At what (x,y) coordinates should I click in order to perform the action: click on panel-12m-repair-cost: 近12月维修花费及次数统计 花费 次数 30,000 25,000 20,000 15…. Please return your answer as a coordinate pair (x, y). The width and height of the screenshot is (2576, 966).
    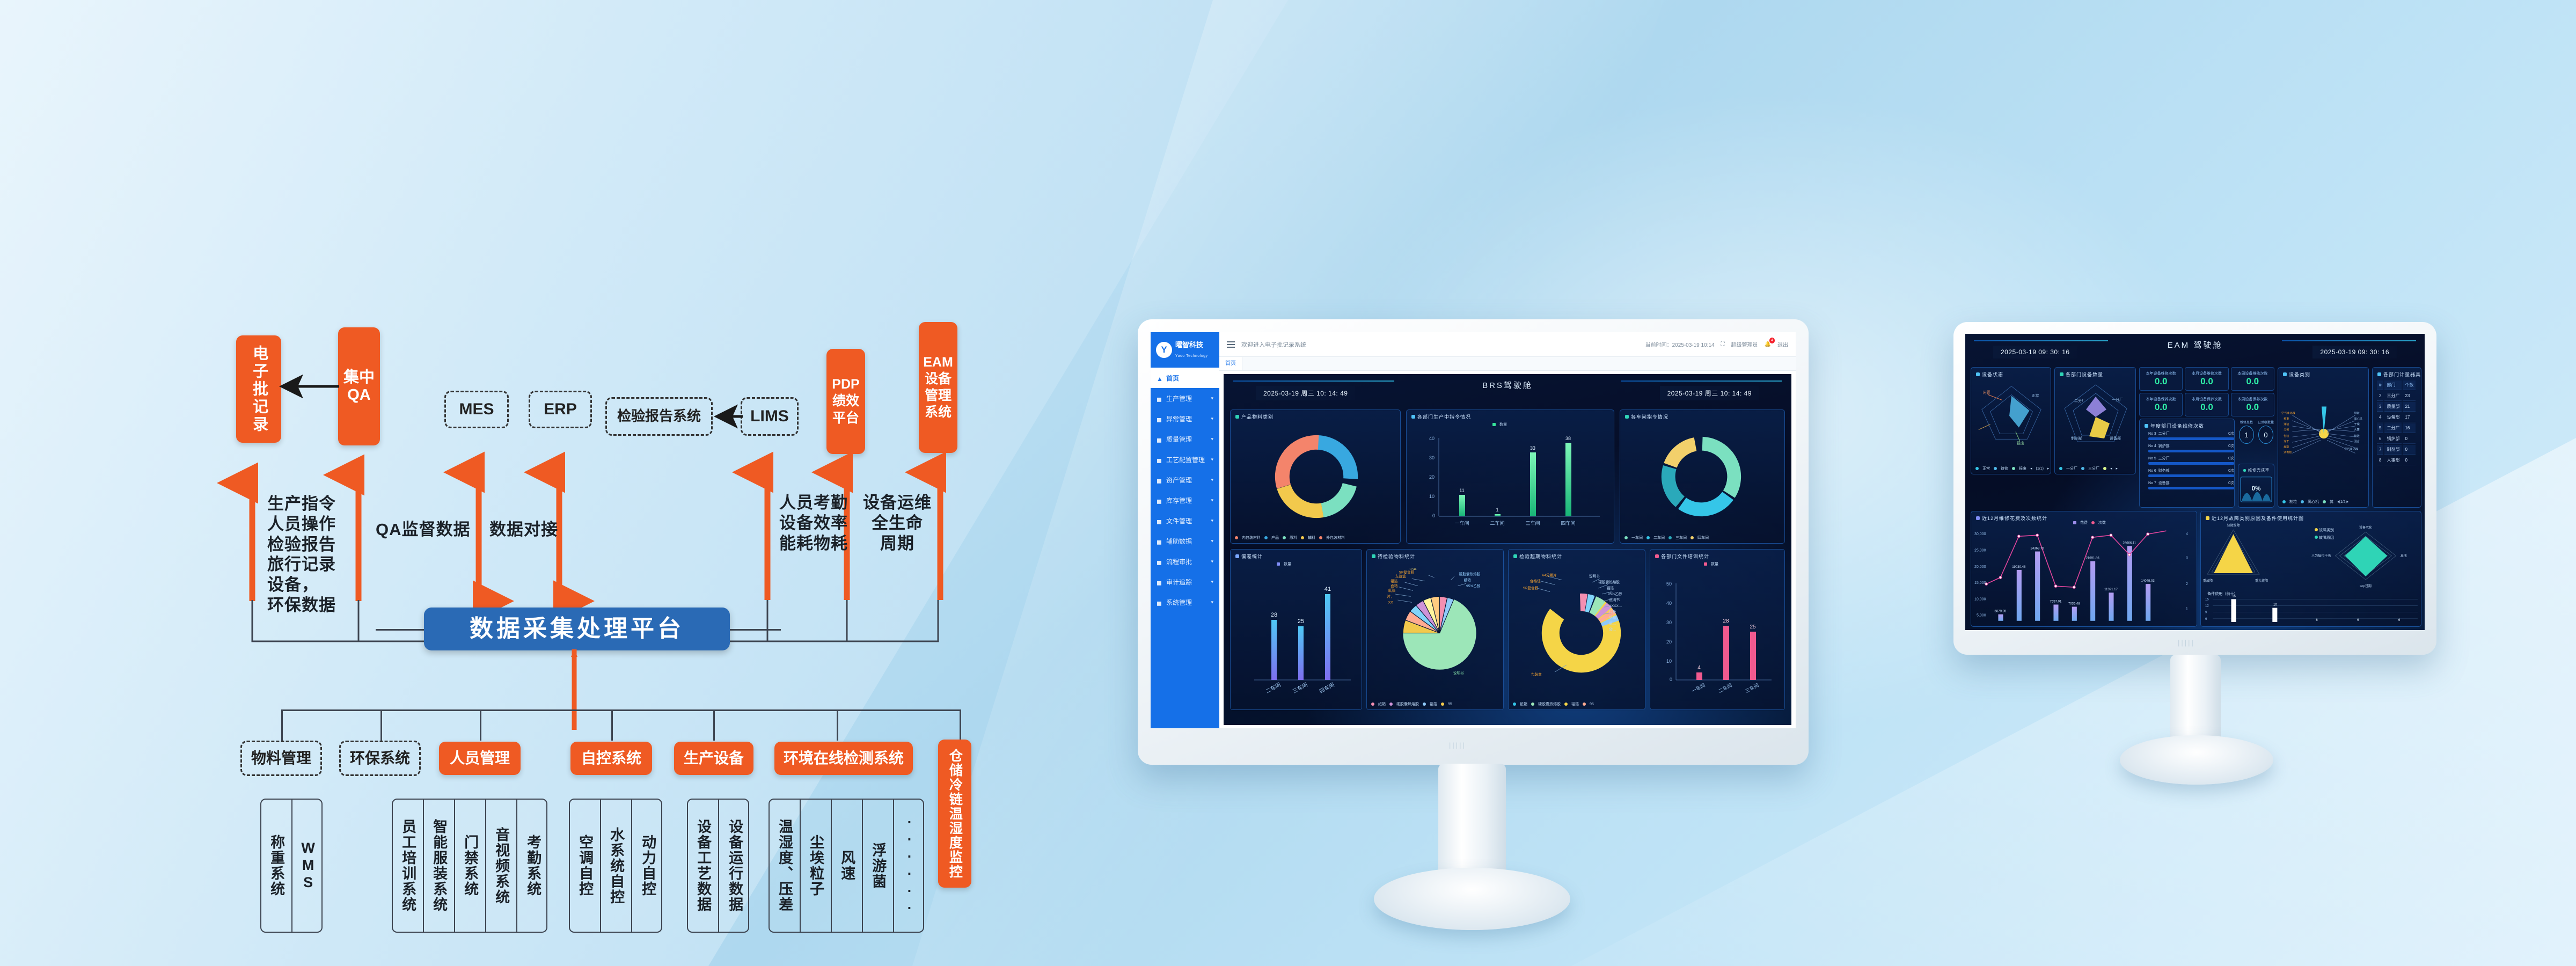
    Looking at the image, I should click on (2084, 569).